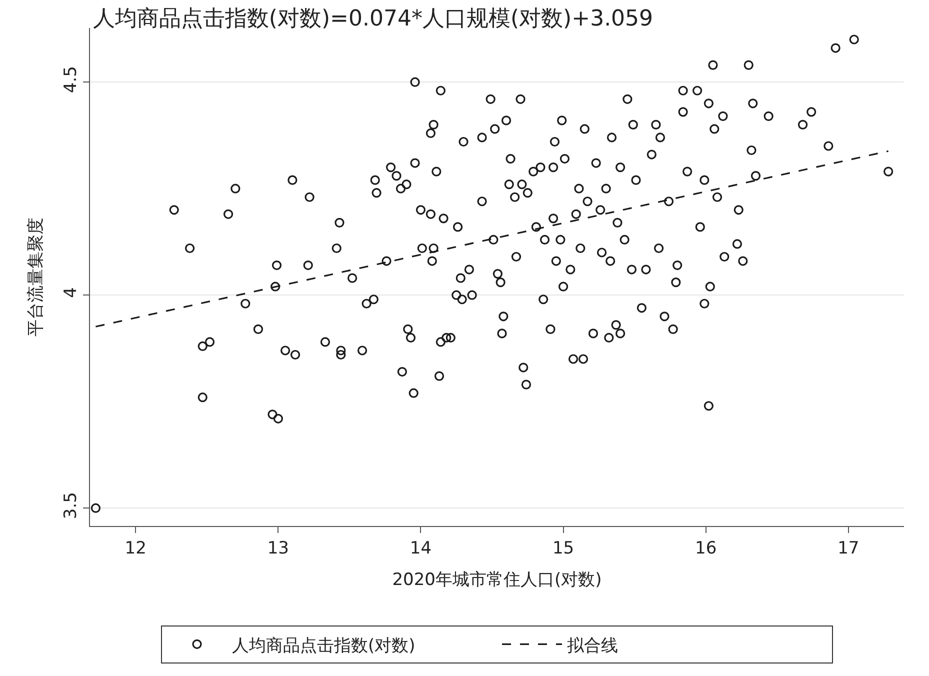  What do you see at coordinates (421, 548) in the screenshot?
I see `x-tick-label: 14` at bounding box center [421, 548].